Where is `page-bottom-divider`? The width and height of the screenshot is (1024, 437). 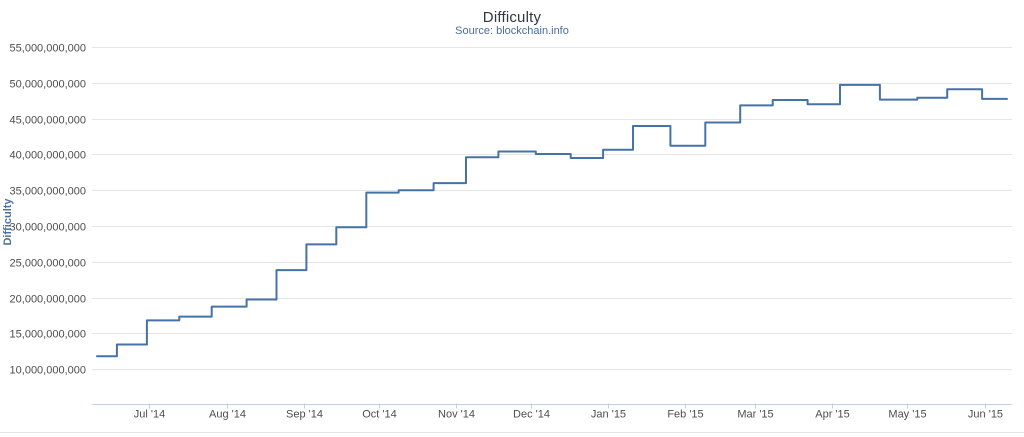 page-bottom-divider is located at coordinates (512, 432).